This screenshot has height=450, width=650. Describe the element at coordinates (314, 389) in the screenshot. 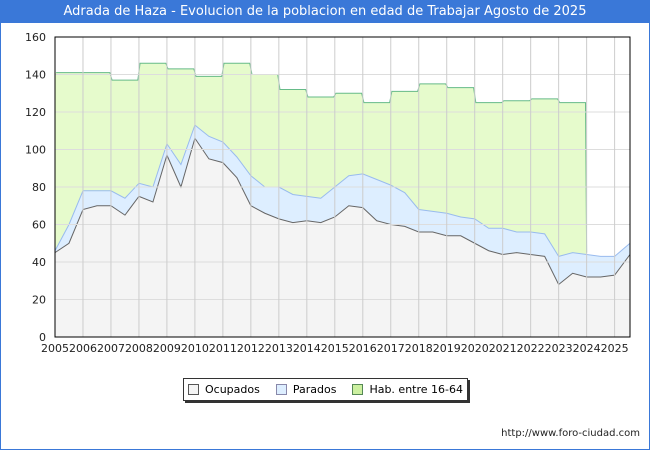

I see `legend-label: Parados` at that location.